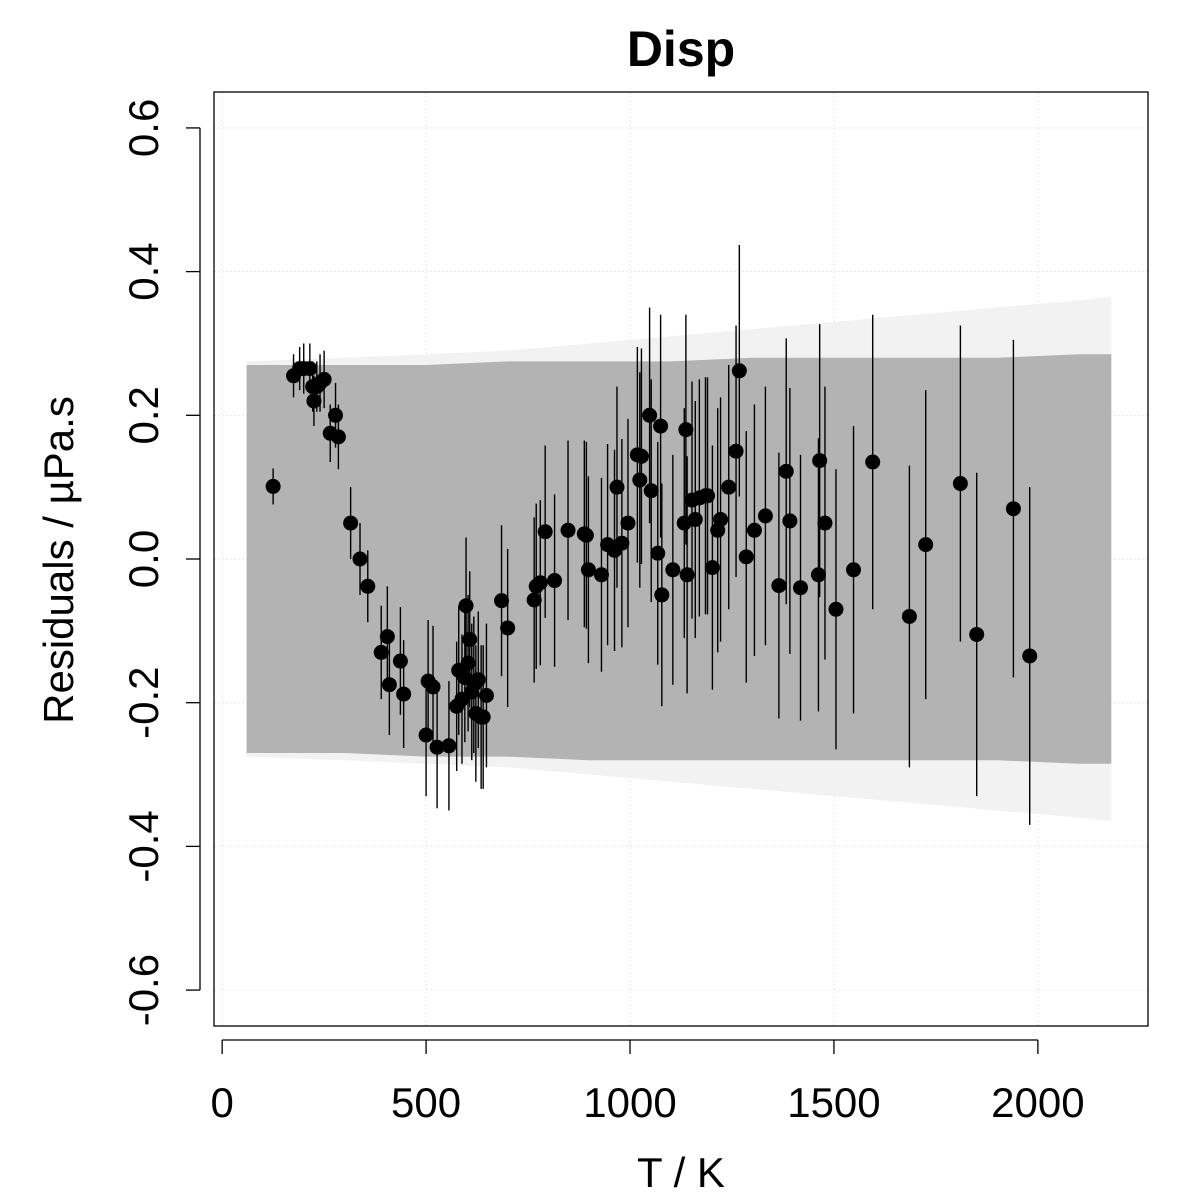 The height and width of the screenshot is (1200, 1200). What do you see at coordinates (58, 560) in the screenshot?
I see `y-axis-label: Residuals / µPa.s` at bounding box center [58, 560].